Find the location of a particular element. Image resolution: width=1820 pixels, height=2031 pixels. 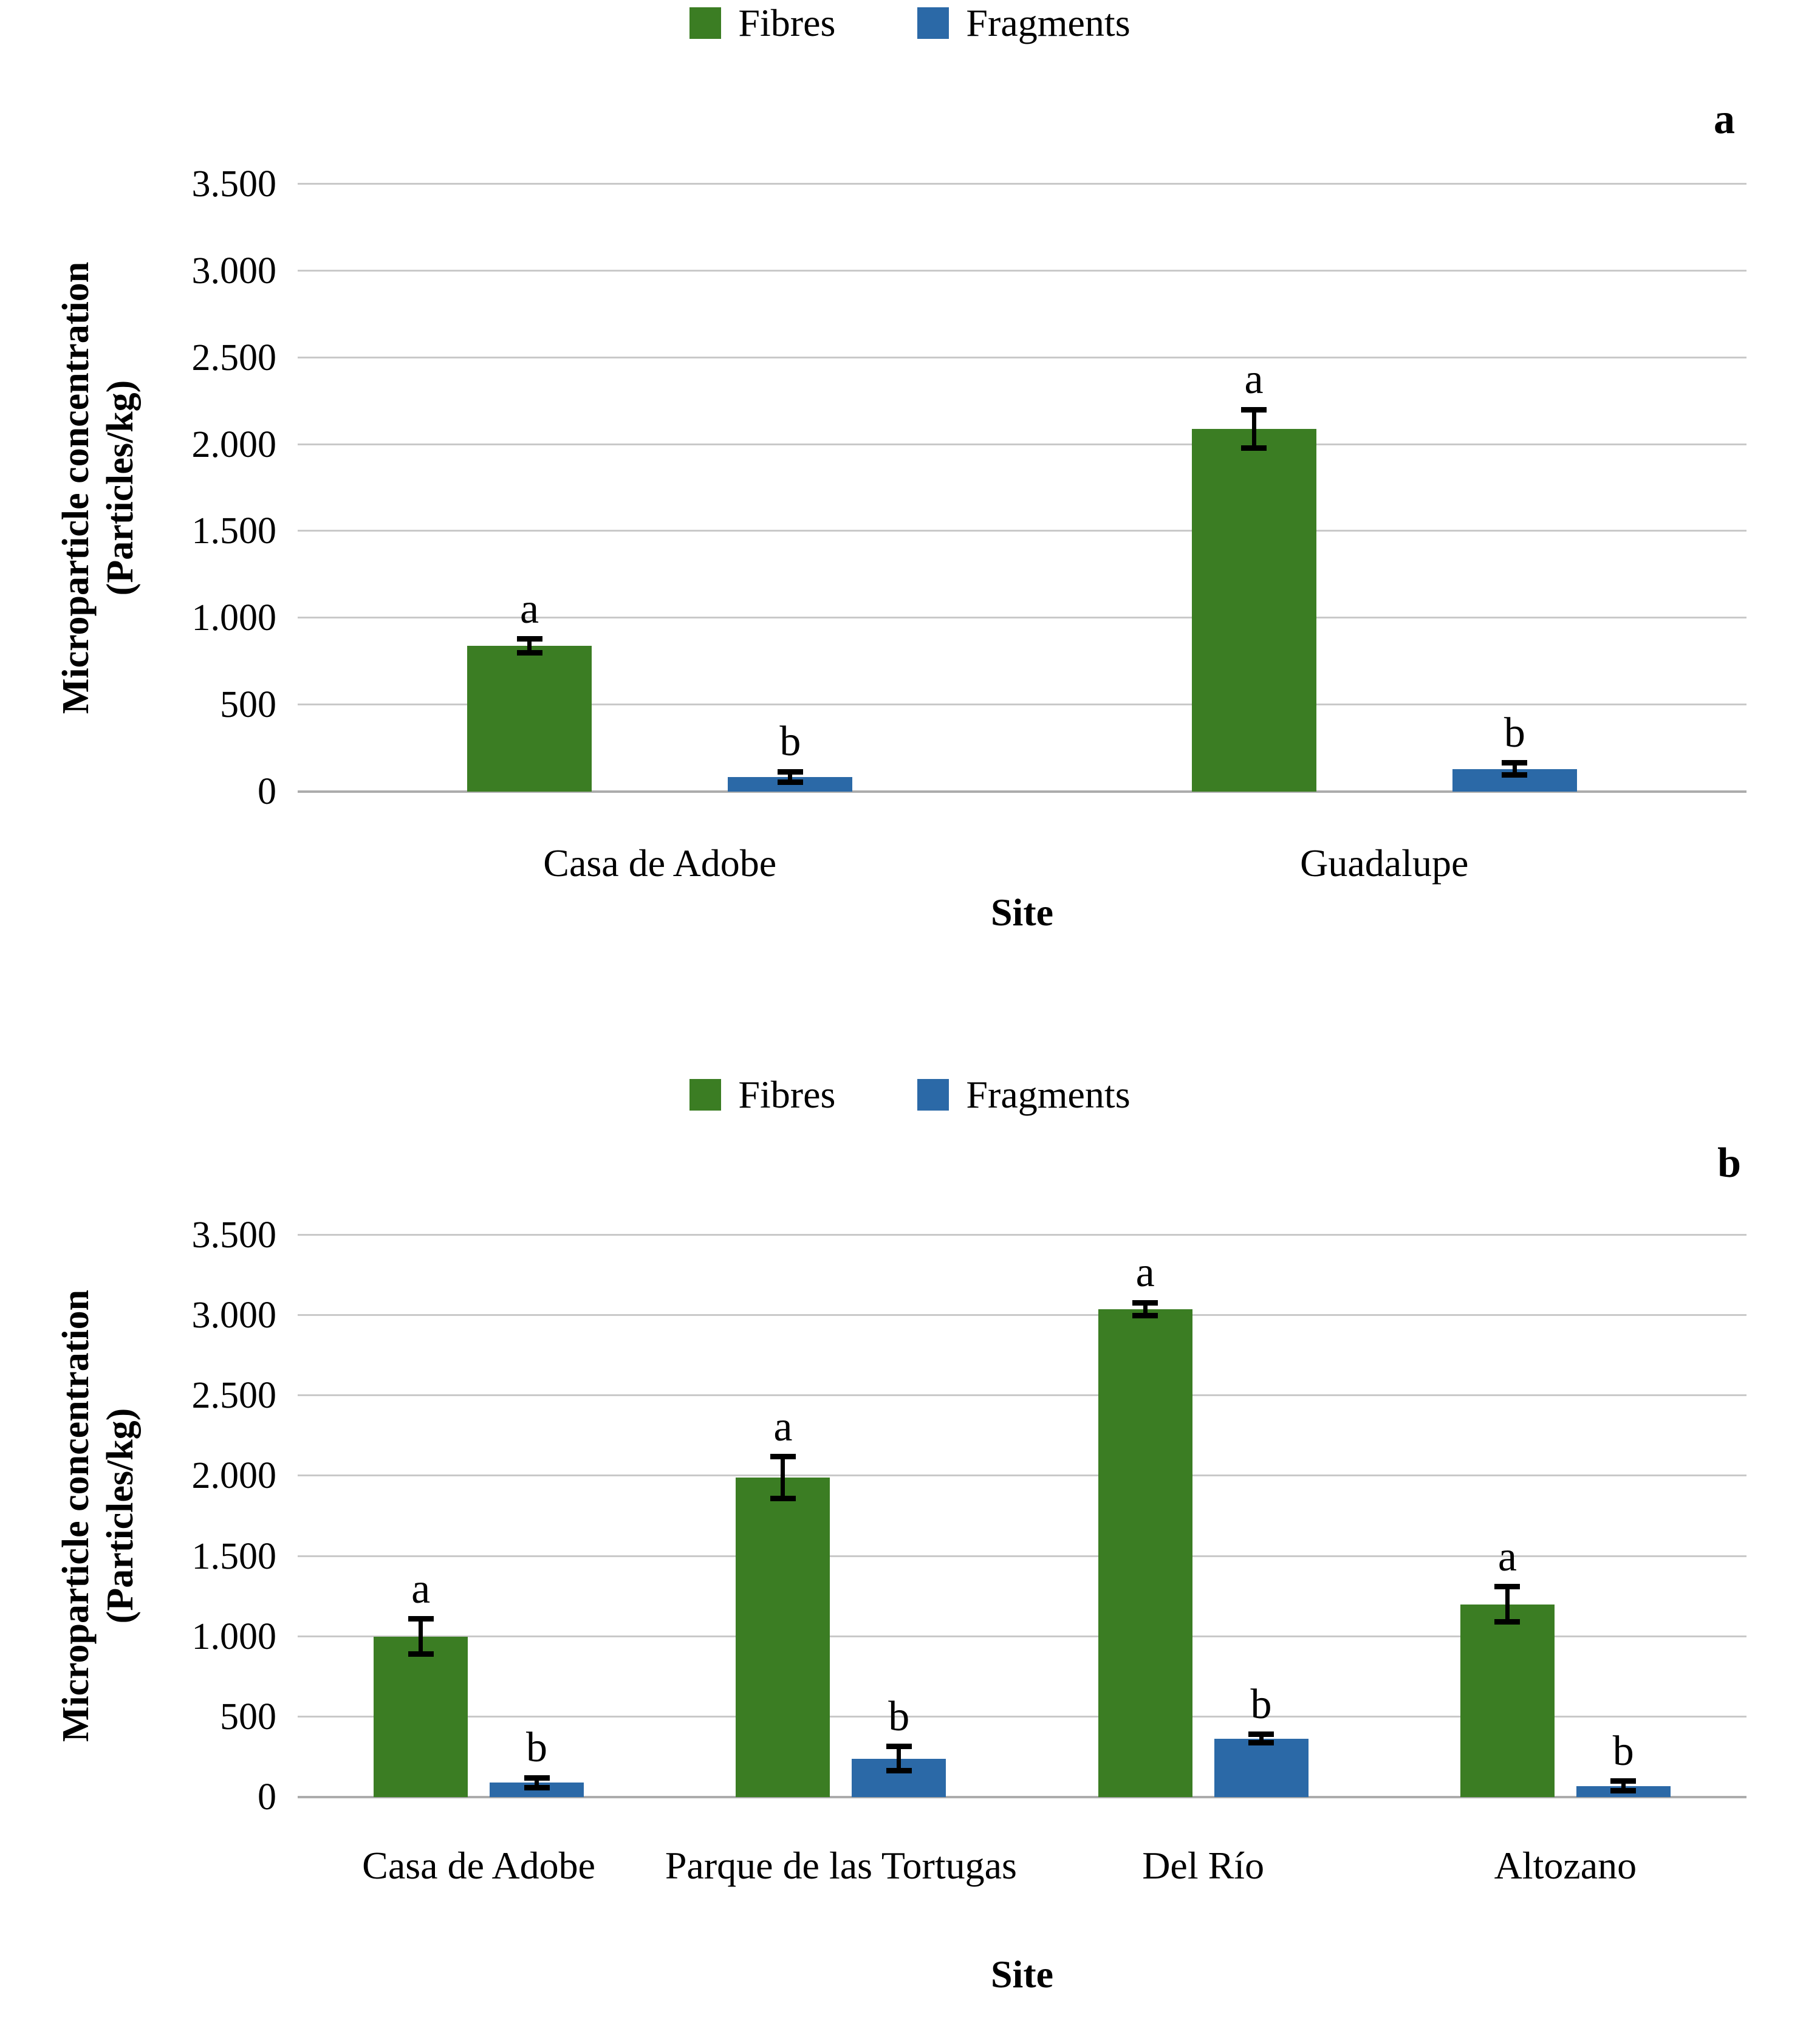

panel-letter-b: b is located at coordinates (1729, 1163).